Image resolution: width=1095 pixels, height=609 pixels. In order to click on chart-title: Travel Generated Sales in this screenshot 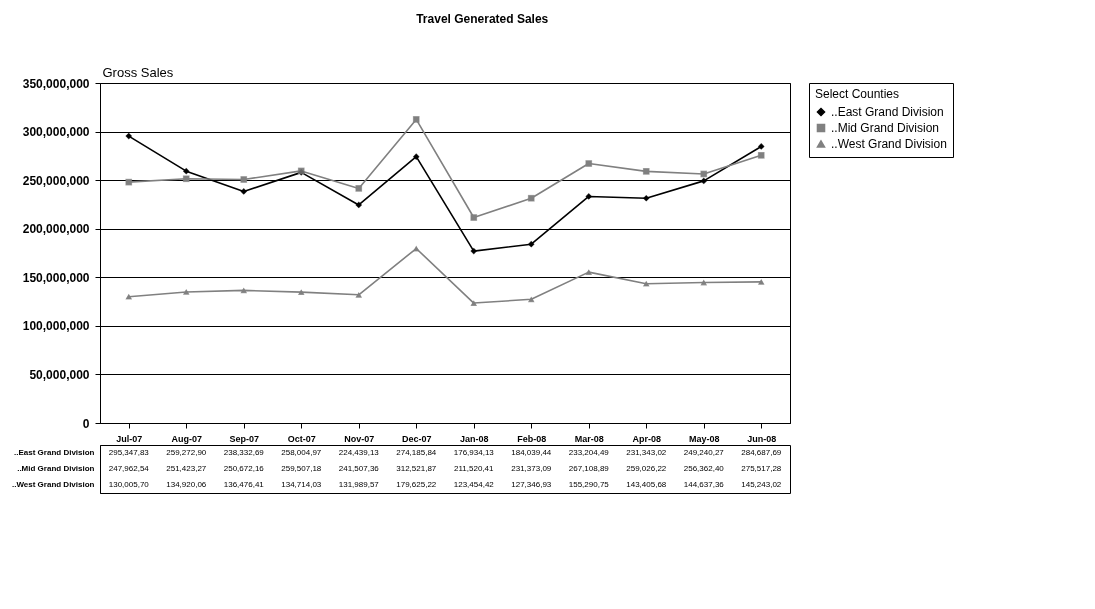, I will do `click(482, 18)`.